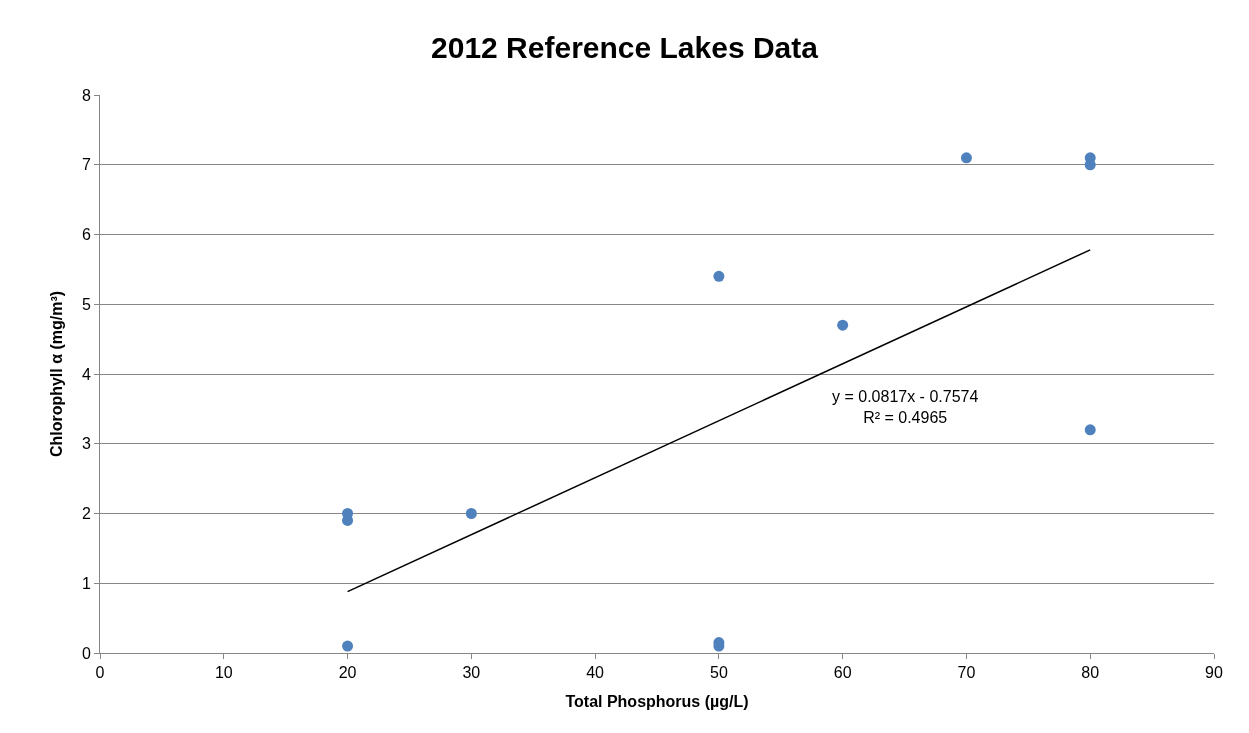  What do you see at coordinates (86, 514) in the screenshot?
I see `y-tick-label: 2` at bounding box center [86, 514].